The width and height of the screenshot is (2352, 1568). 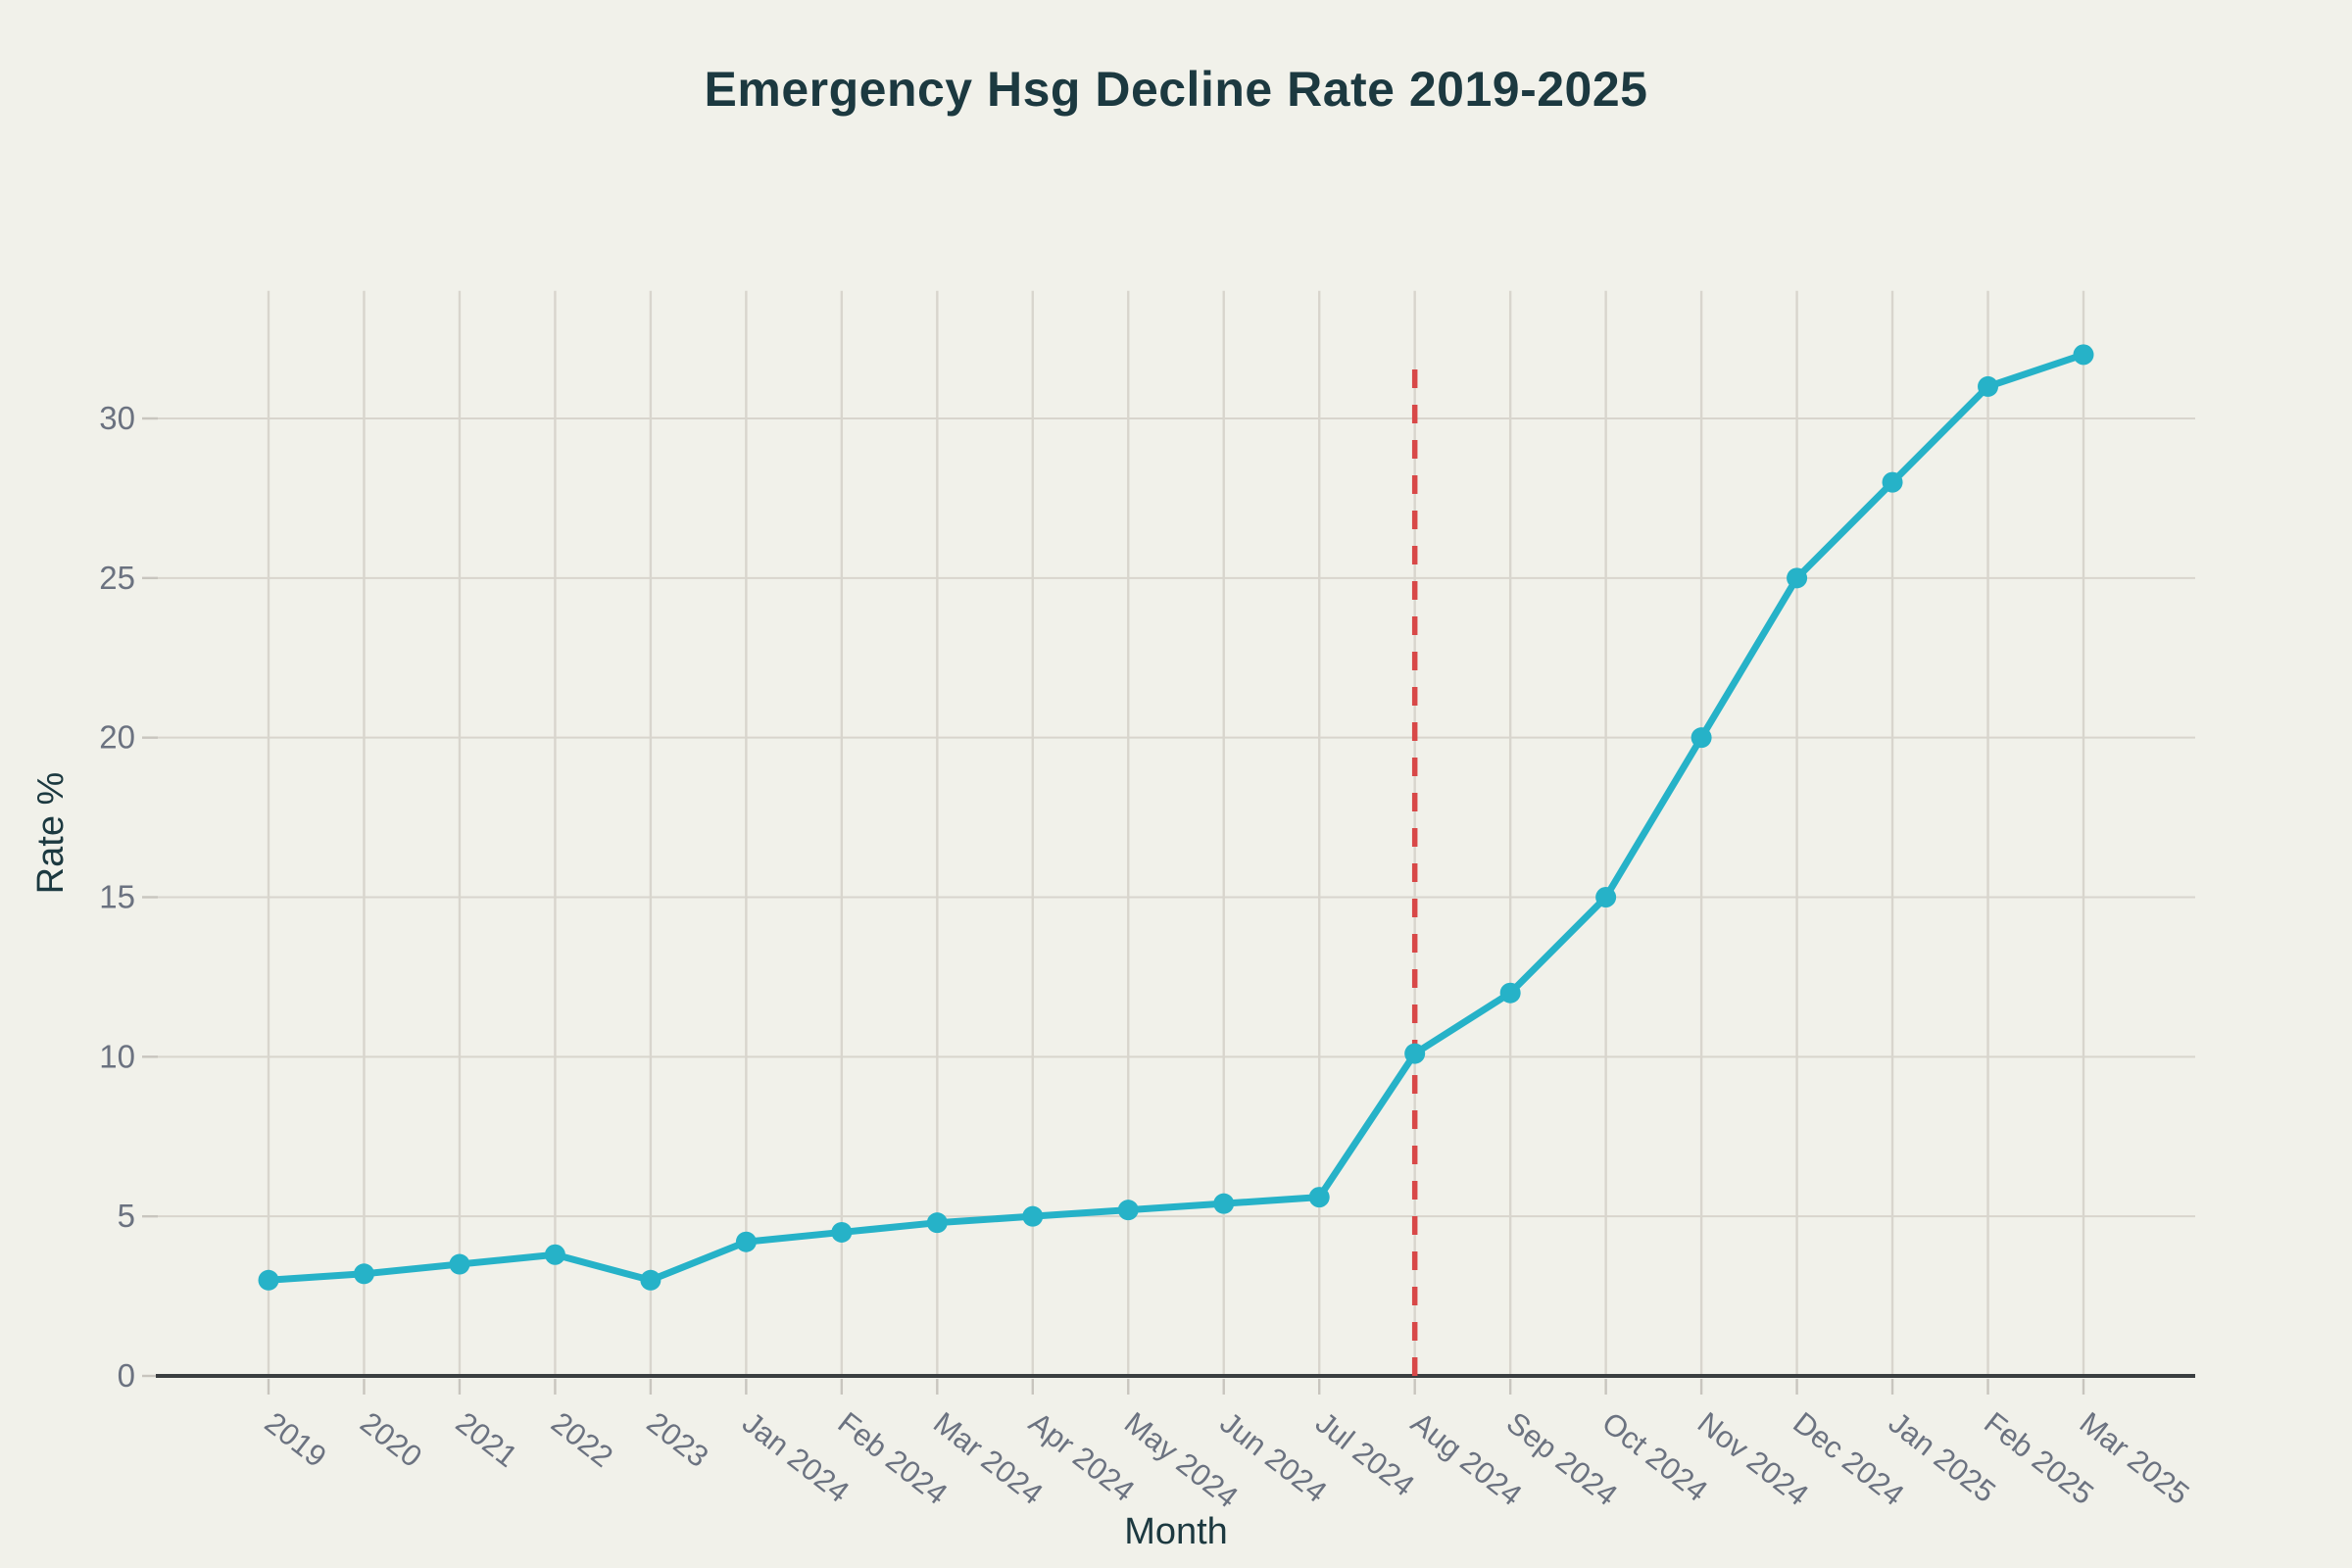 I want to click on x-tick-label: 2019, so click(x=296, y=1439).